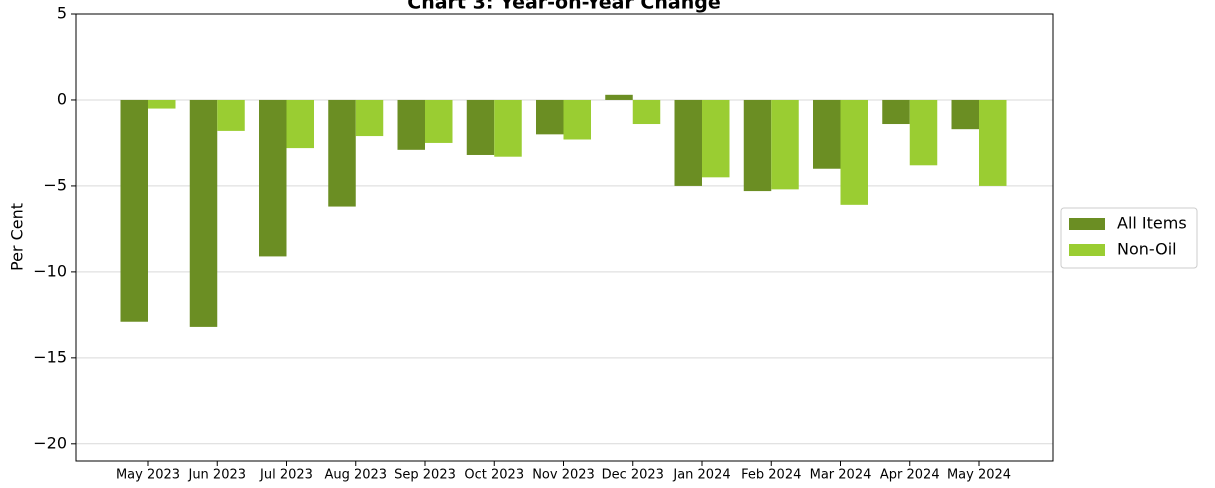 The width and height of the screenshot is (1215, 488). What do you see at coordinates (50, 442) in the screenshot?
I see `y-tick-label: −20` at bounding box center [50, 442].